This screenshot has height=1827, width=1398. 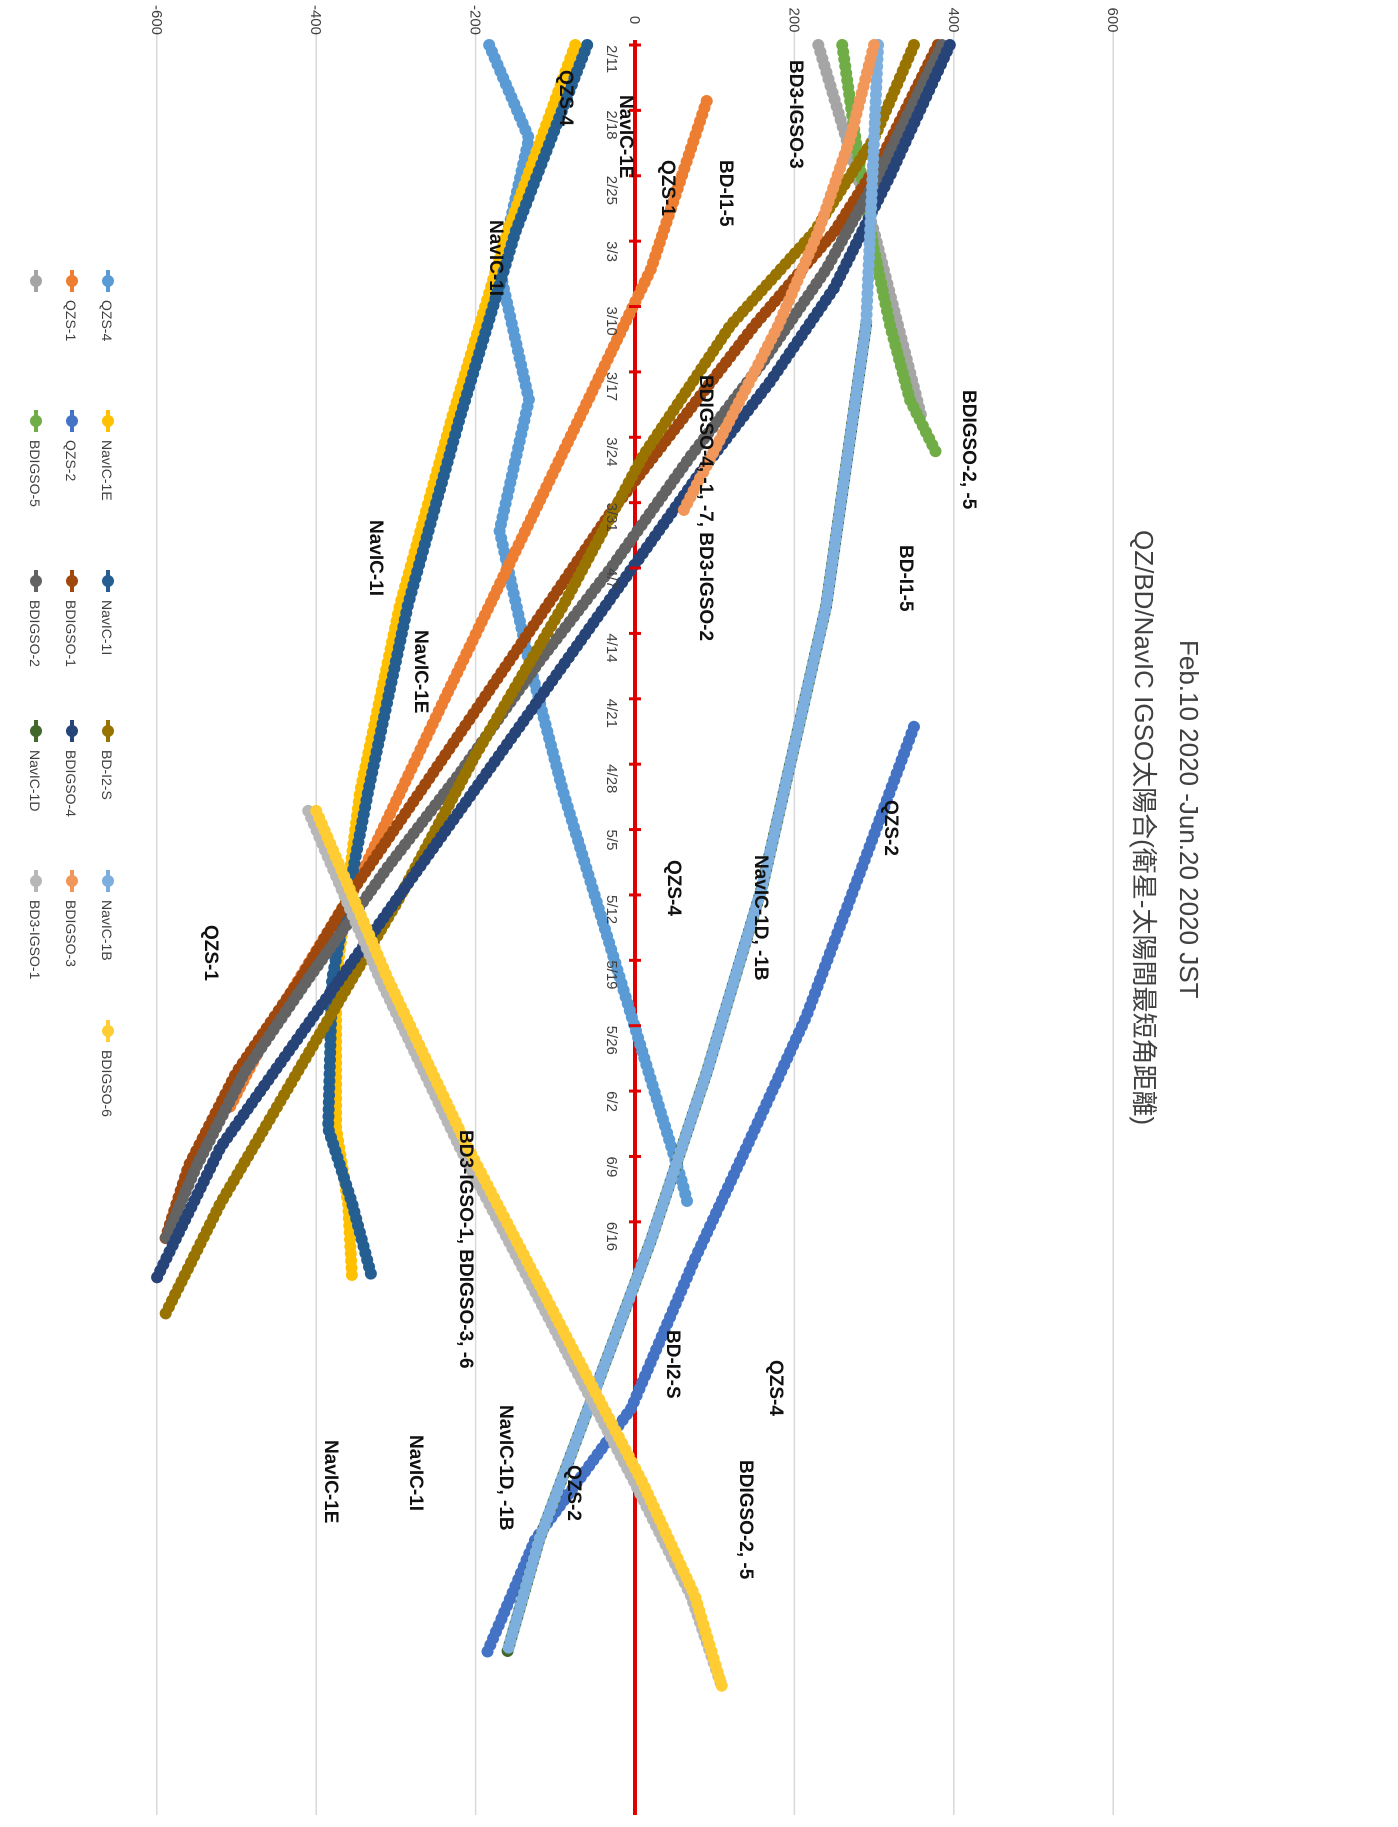 What do you see at coordinates (71, 633) in the screenshot?
I see `legend-label: BDIGSO-1` at bounding box center [71, 633].